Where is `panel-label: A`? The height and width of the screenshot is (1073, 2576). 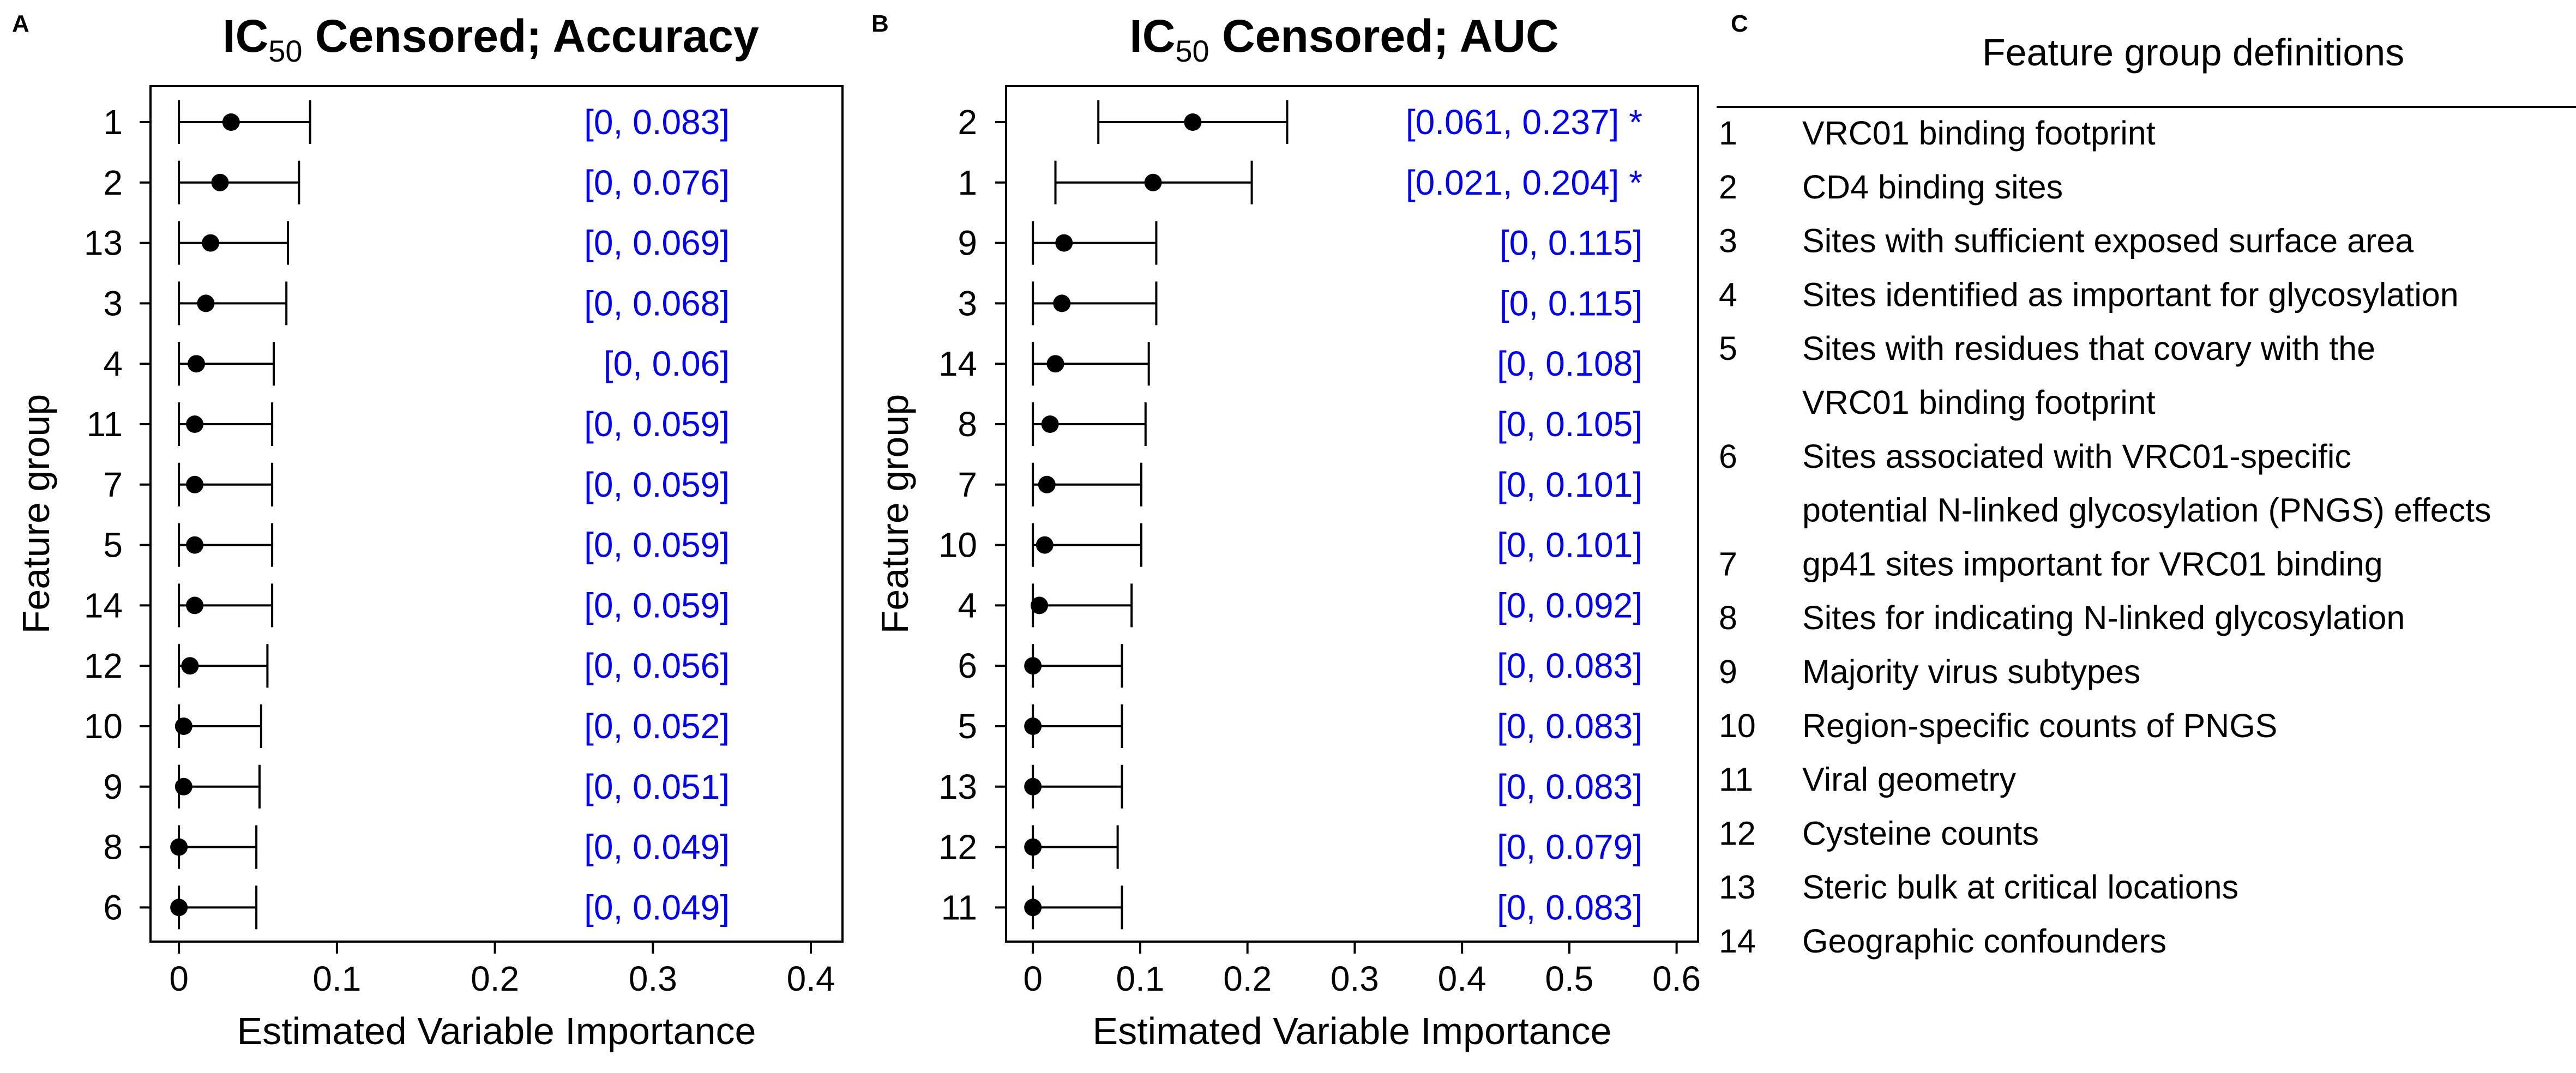
panel-label: A is located at coordinates (20, 23).